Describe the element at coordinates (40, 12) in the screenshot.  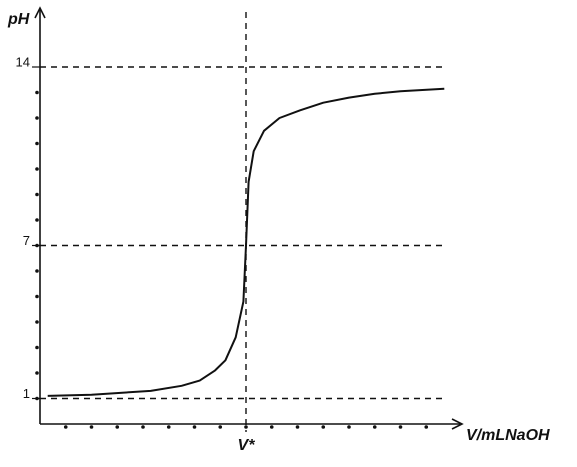
I see `y-axis-arrow` at that location.